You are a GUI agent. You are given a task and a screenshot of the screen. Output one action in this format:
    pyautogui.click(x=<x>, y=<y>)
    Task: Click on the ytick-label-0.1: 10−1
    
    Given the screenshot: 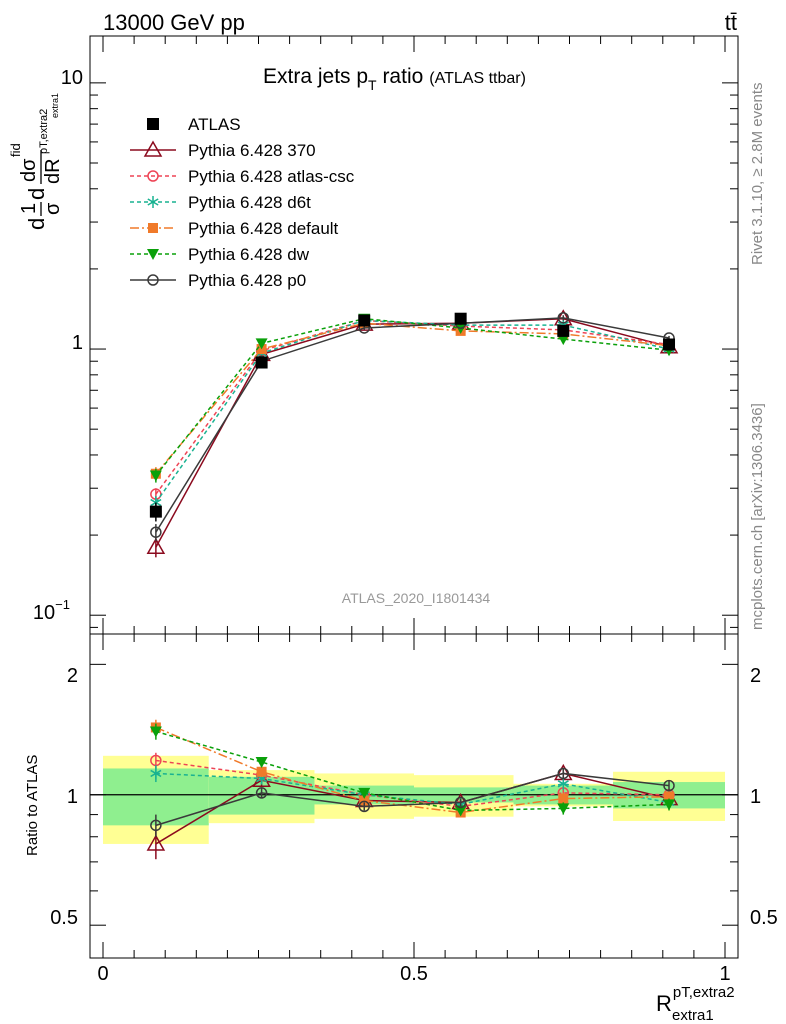 What is the action you would take?
    pyautogui.click(x=51, y=610)
    